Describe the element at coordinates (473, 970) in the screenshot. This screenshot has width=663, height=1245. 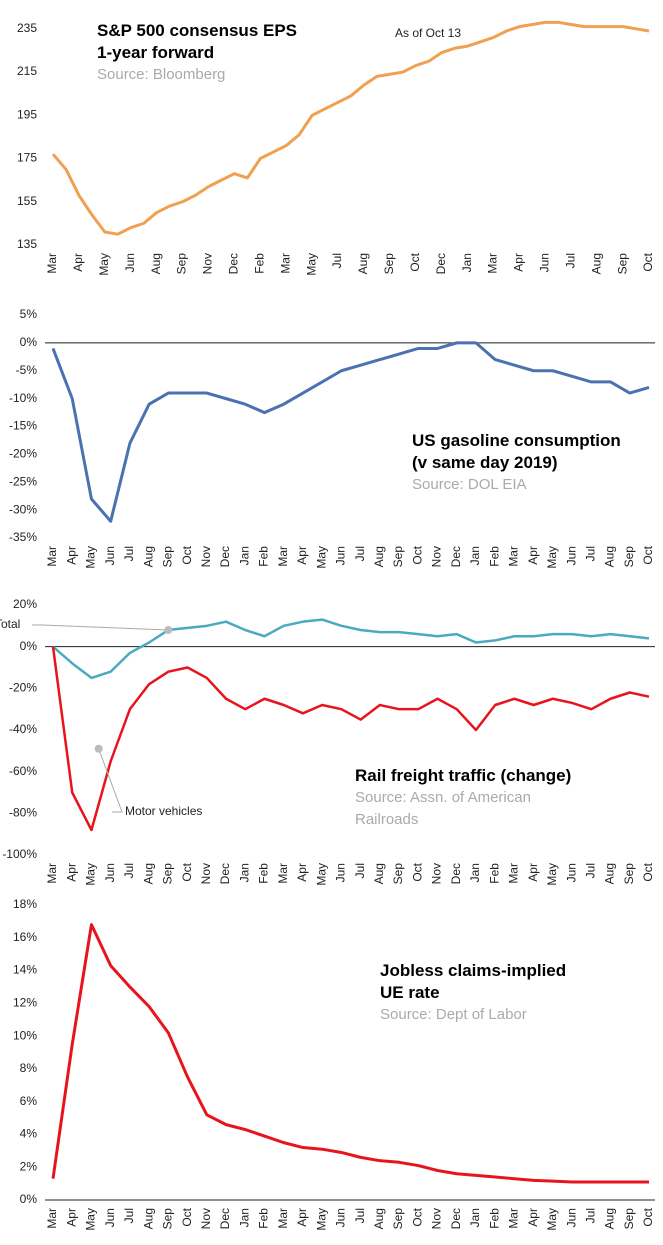
I see `chart-title: Jobless claims-implied` at that location.